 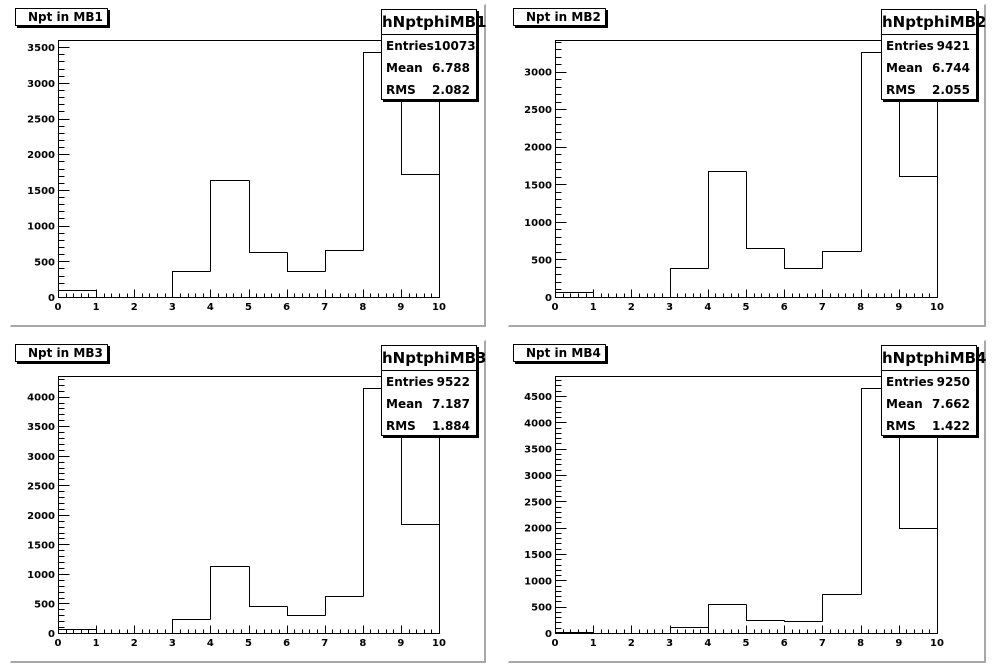 What do you see at coordinates (538, 397) in the screenshot?
I see `y-tick-label: 4500` at bounding box center [538, 397].